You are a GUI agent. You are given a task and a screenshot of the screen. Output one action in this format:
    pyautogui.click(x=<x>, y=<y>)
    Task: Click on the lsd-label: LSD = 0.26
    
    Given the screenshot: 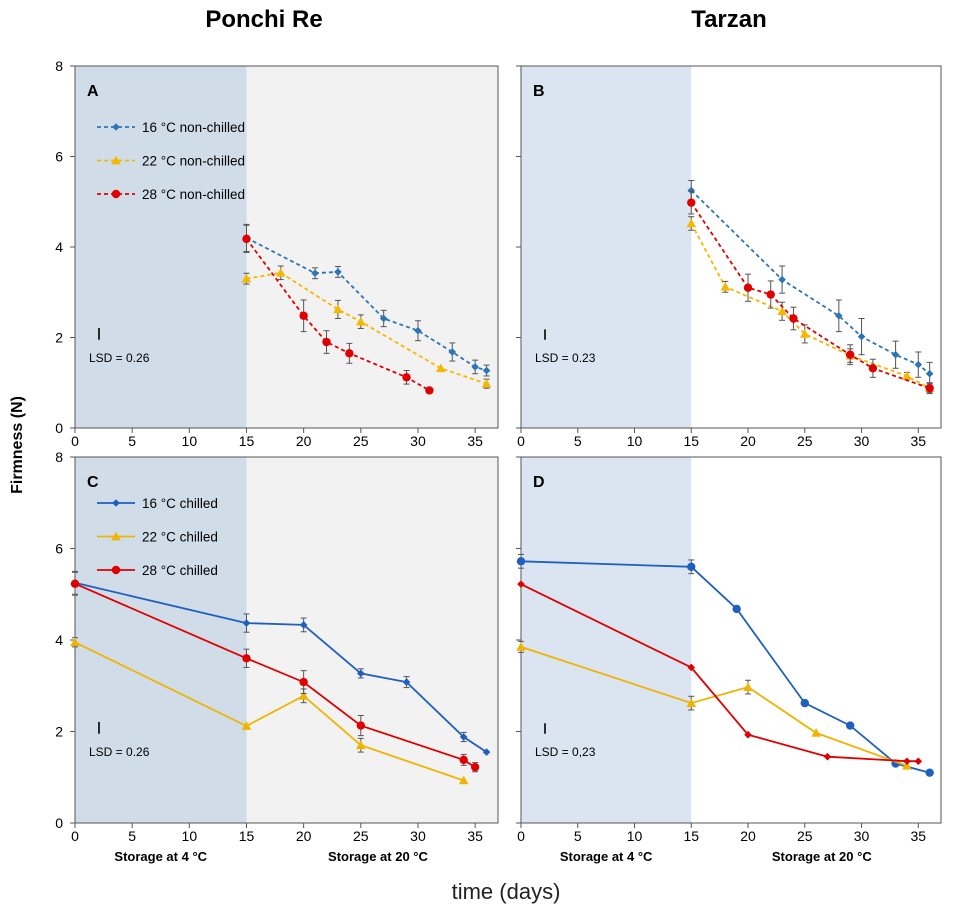 What is the action you would take?
    pyautogui.click(x=119, y=358)
    